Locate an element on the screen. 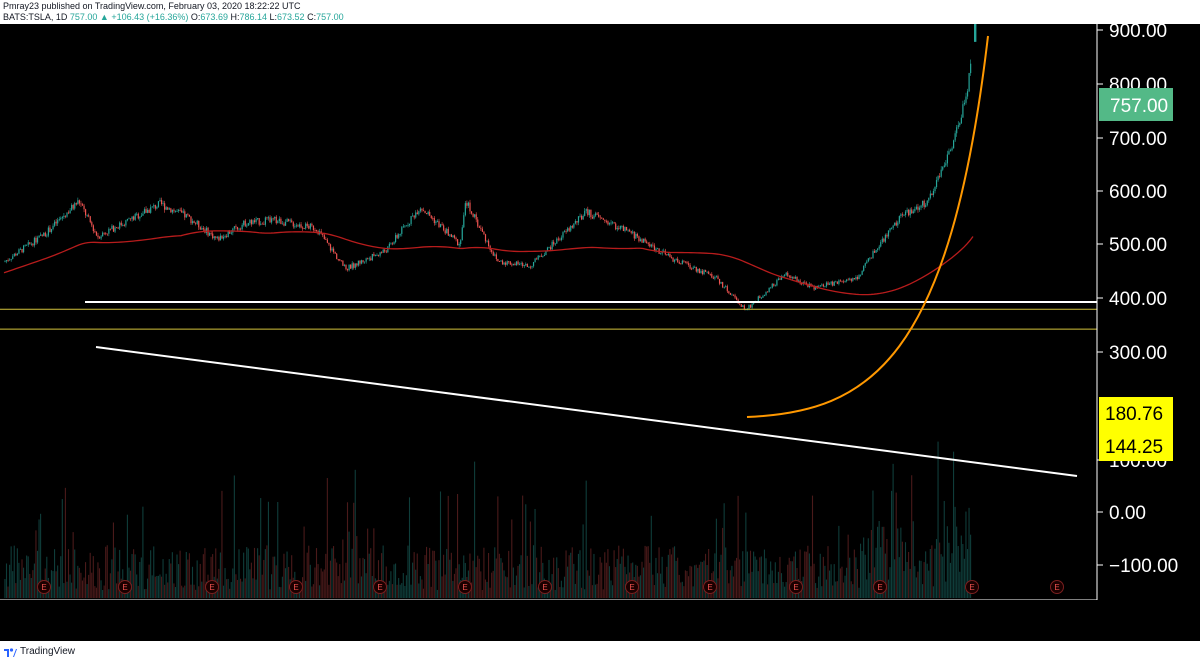 The image size is (1200, 663). open-label: O: is located at coordinates (195, 17).